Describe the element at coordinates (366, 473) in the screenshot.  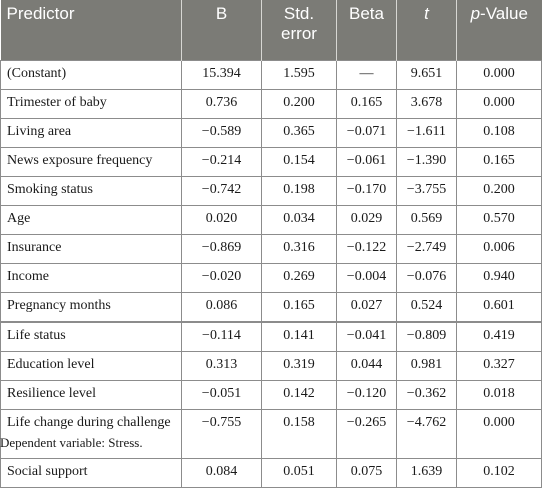
I see `beta-cell: 0.075` at that location.